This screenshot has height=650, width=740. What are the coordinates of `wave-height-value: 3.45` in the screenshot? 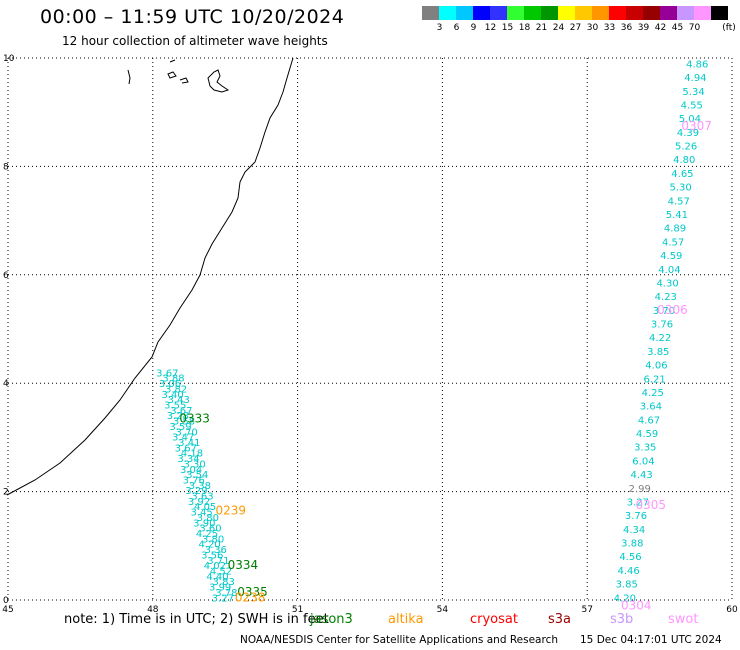 It's located at (202, 513).